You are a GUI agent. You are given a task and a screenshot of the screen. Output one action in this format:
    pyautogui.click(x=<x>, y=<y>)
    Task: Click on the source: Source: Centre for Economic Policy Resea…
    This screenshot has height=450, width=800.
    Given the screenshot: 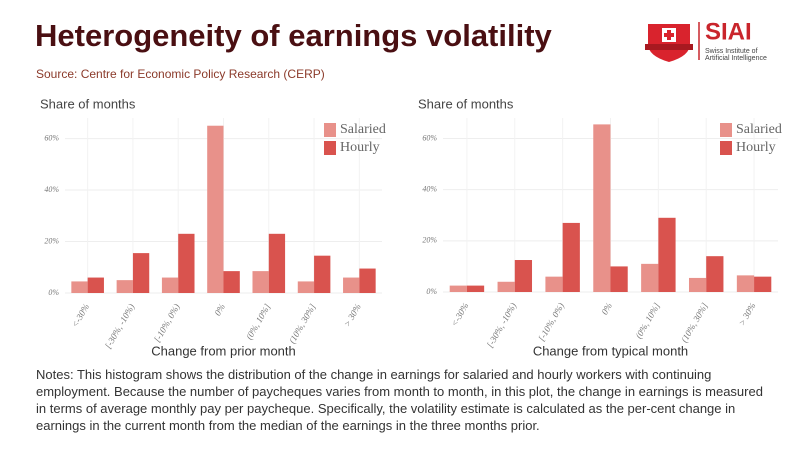 What is the action you would take?
    pyautogui.click(x=180, y=74)
    